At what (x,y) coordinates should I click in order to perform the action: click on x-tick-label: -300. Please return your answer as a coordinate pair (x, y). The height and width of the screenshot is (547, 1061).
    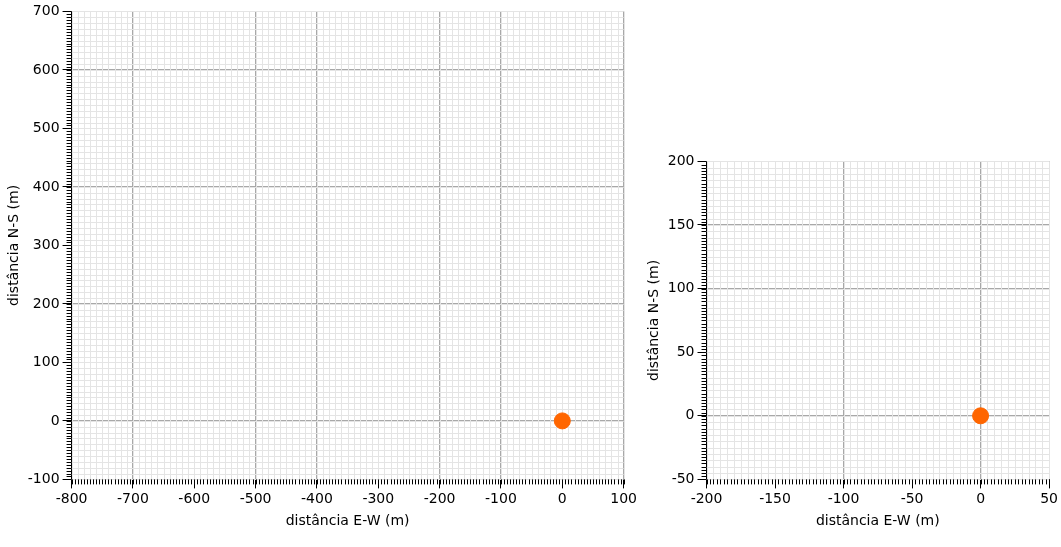
    Looking at the image, I should click on (378, 498).